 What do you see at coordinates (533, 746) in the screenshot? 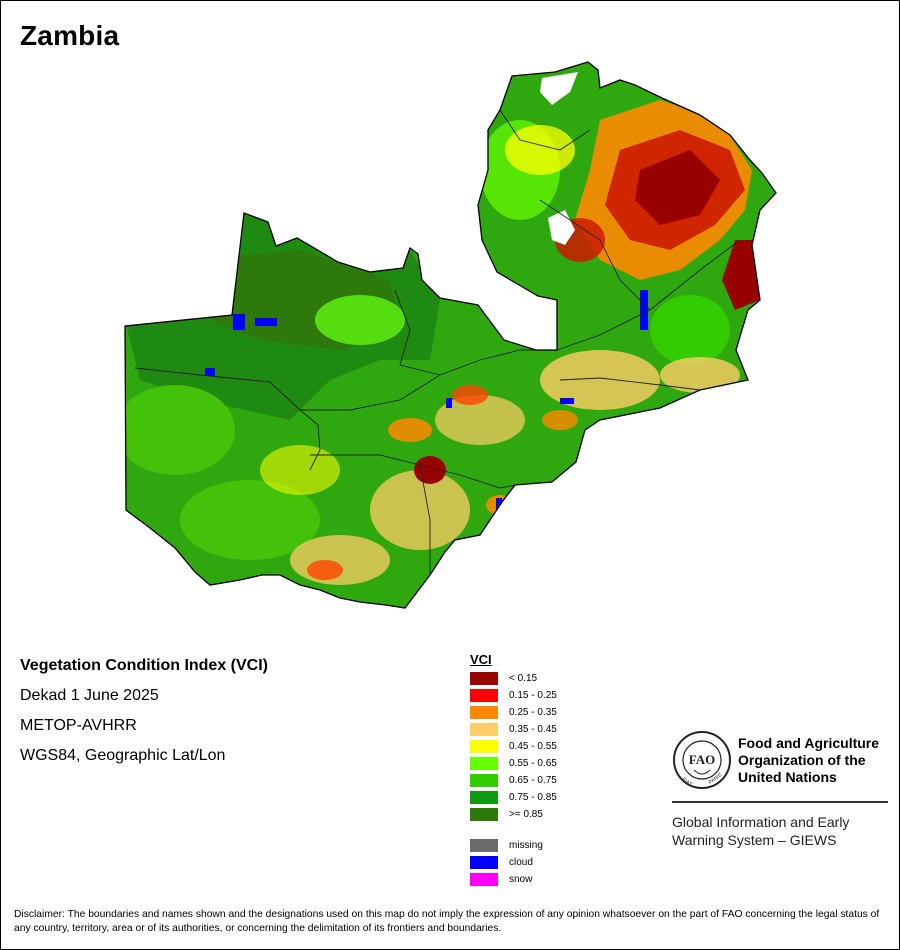
I see `legend-label: 0.45 - 0.55` at bounding box center [533, 746].